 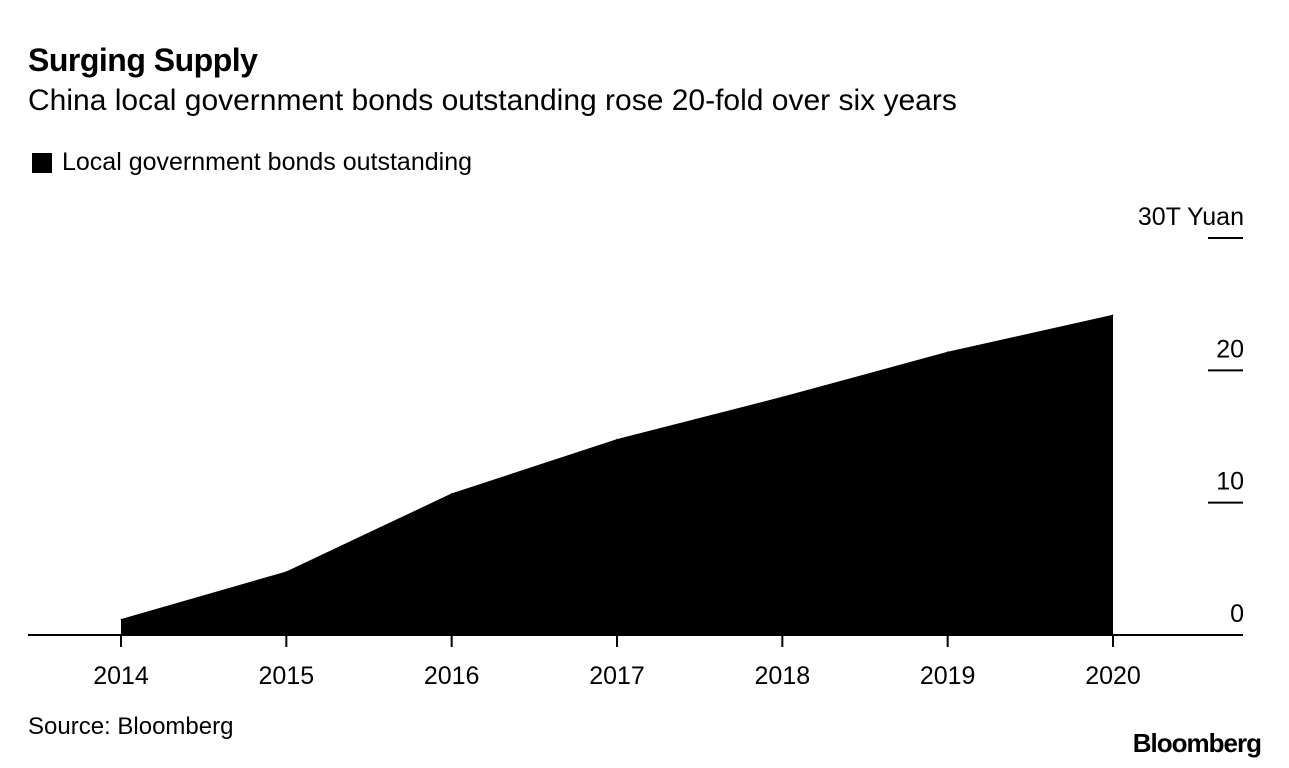 I want to click on x-tick-label: 2018, so click(x=783, y=676).